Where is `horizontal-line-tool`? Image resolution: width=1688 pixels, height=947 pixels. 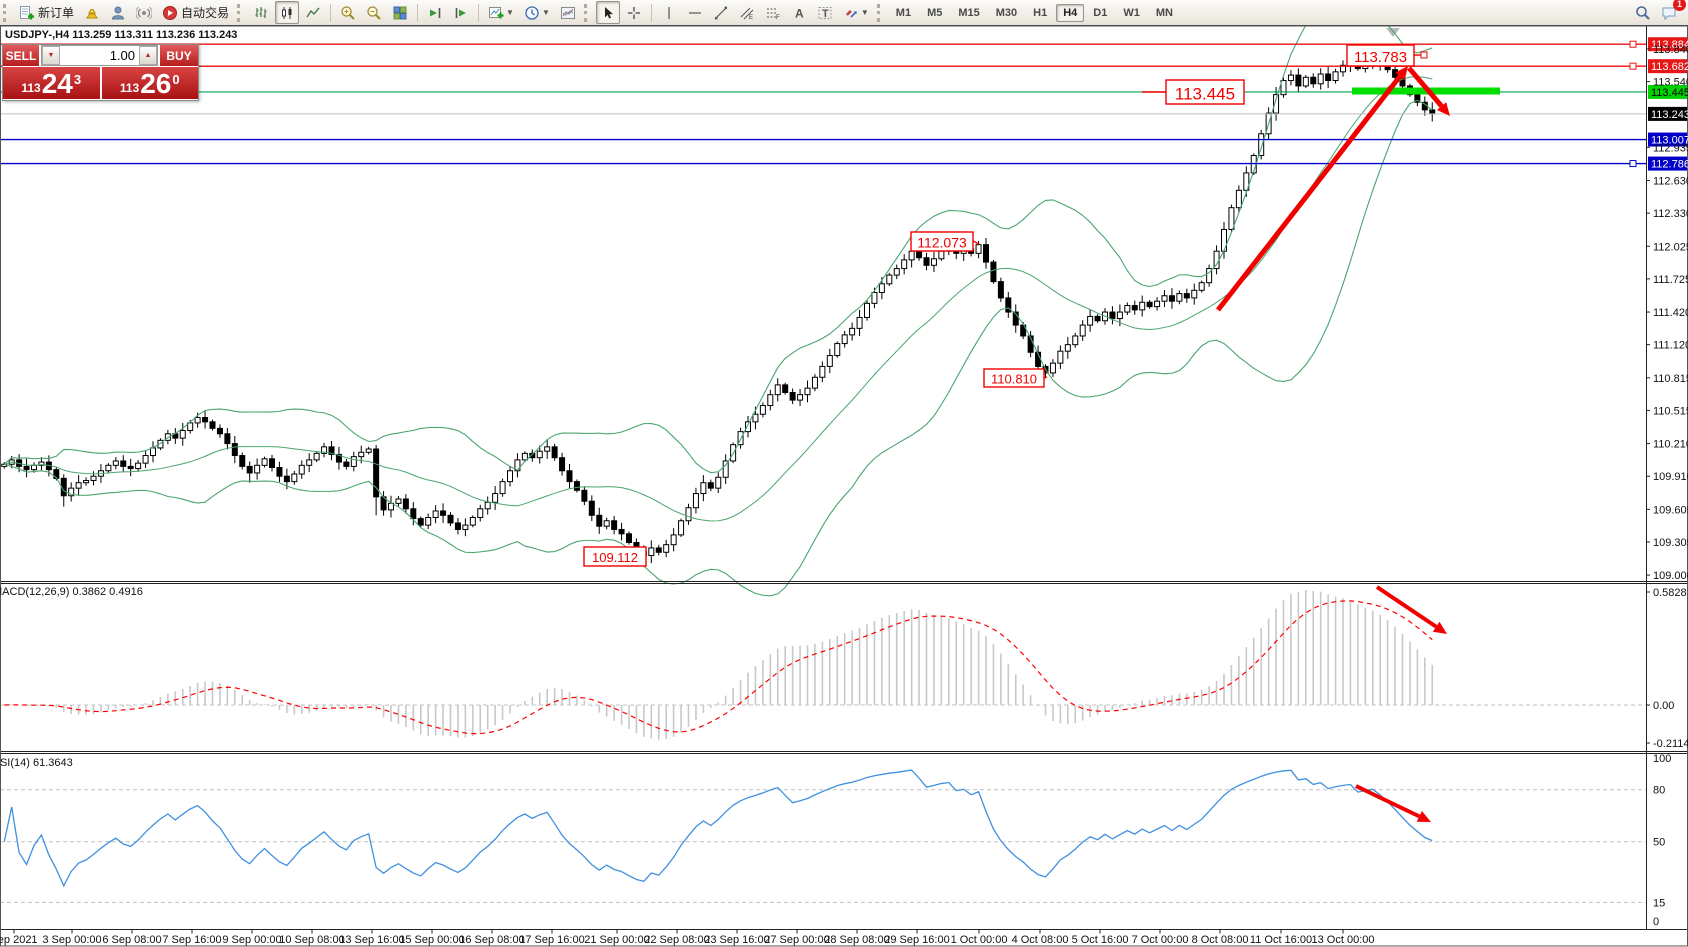
horizontal-line-tool is located at coordinates (695, 12).